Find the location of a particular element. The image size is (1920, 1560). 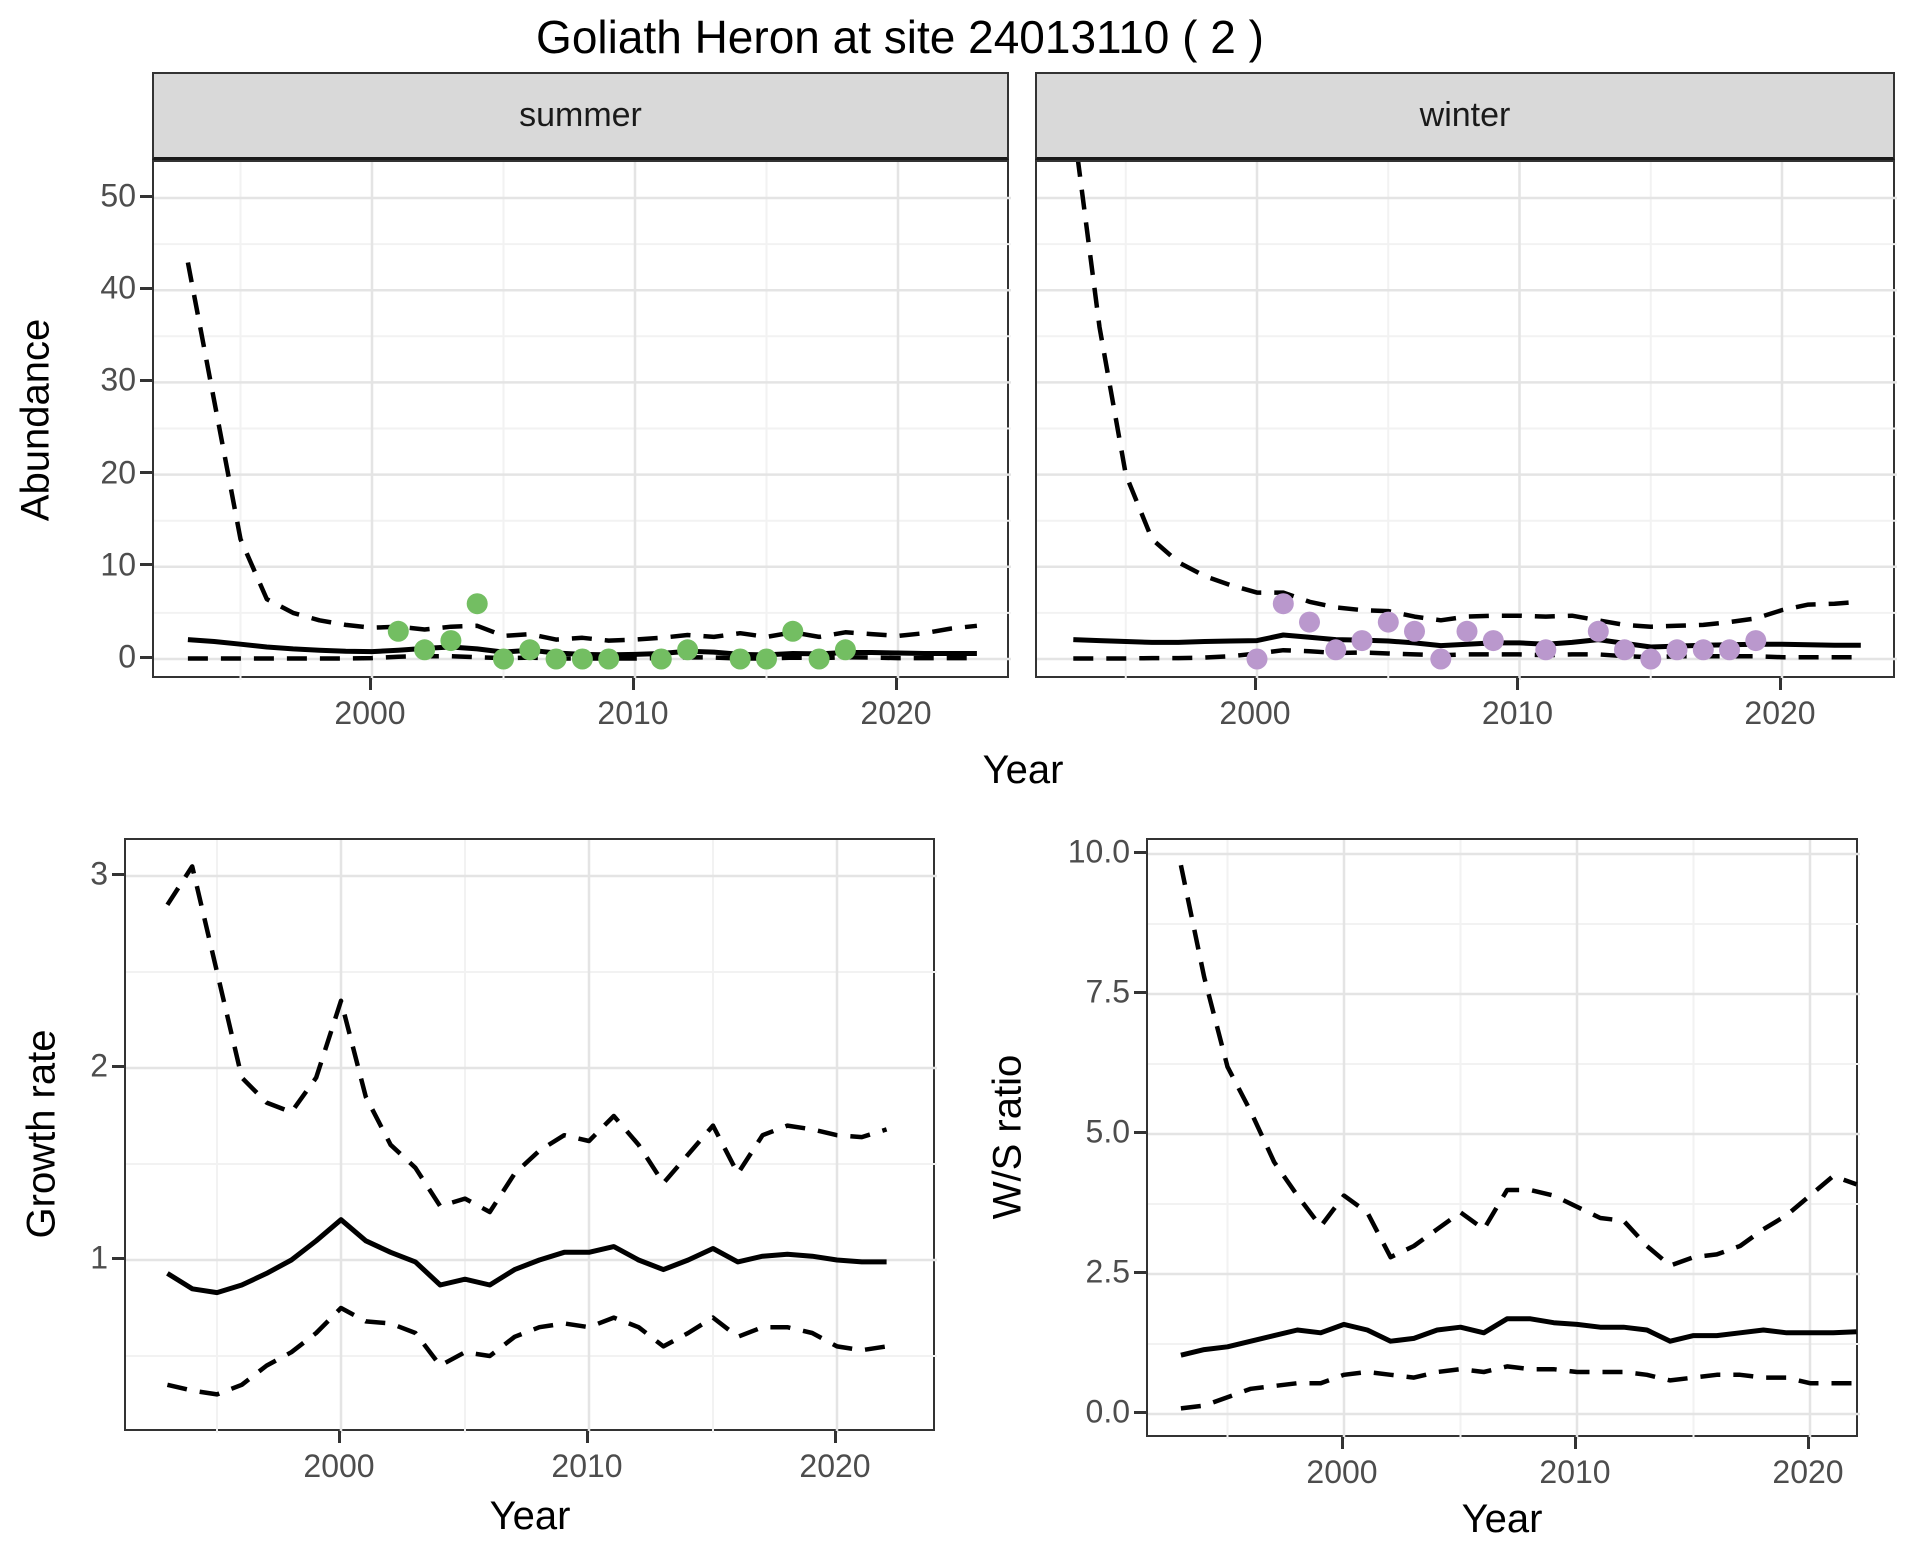

facet-strip-winter: winter is located at coordinates (1465, 116).